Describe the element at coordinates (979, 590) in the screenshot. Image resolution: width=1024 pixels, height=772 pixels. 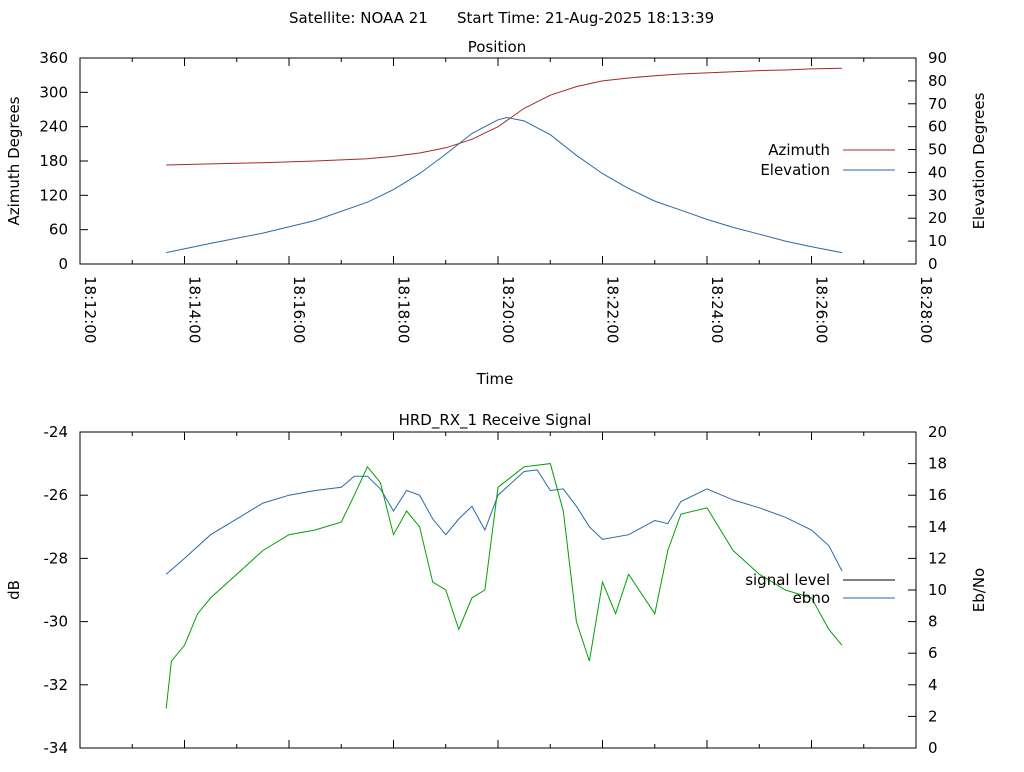
I see `receive-y2label: Eb/No` at that location.